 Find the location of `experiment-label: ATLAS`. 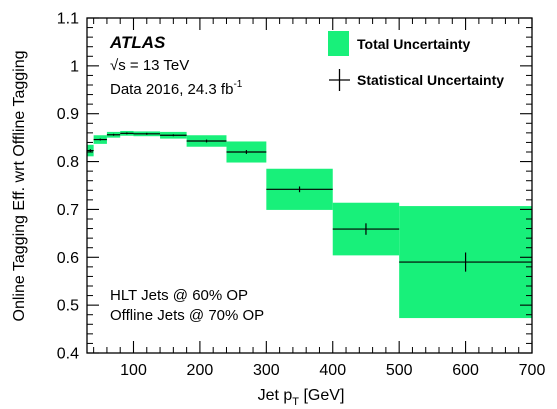

experiment-label: ATLAS is located at coordinates (137, 42).